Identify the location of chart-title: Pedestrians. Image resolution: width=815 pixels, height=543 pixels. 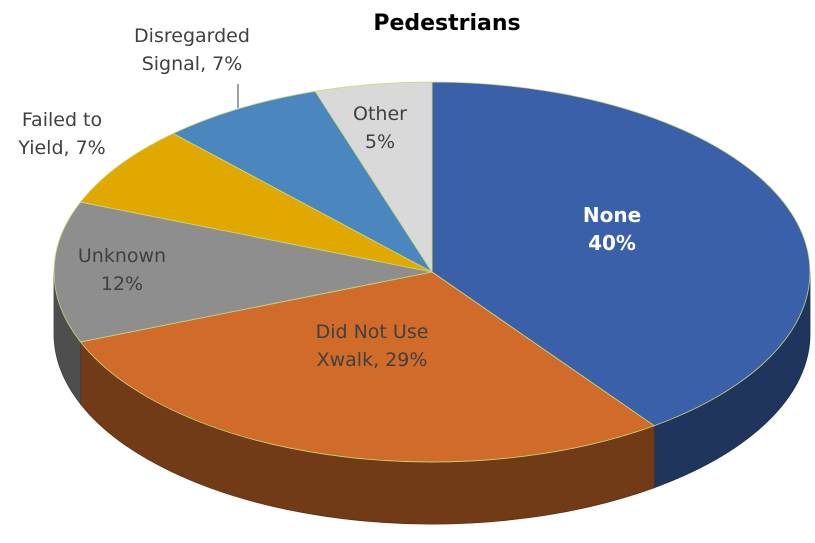
(446, 23).